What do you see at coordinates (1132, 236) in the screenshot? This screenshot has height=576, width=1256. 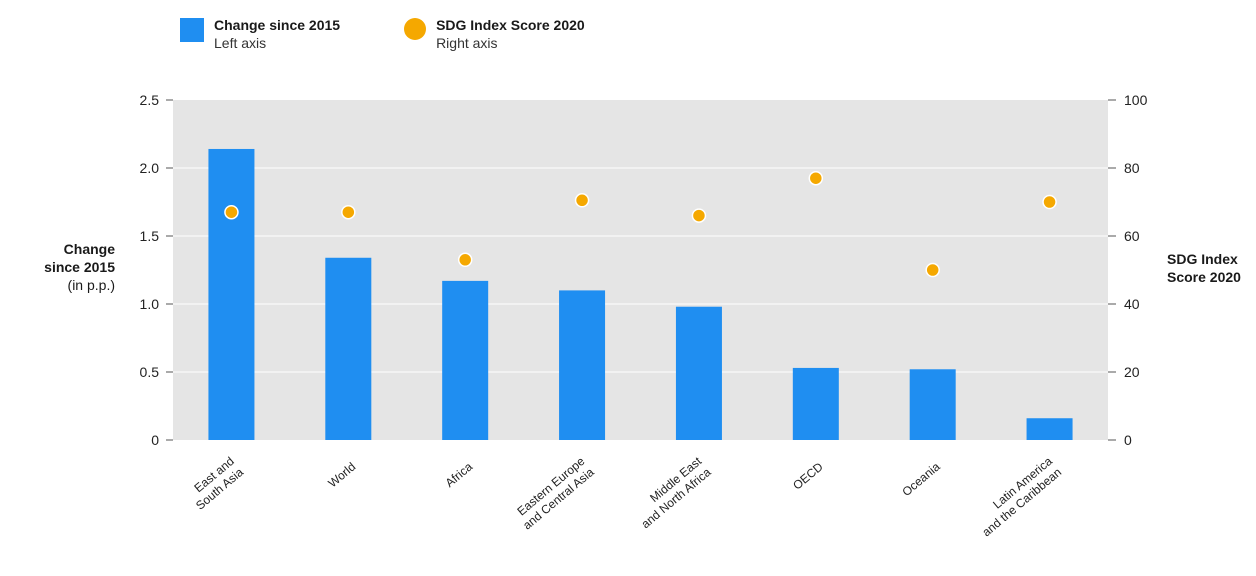 I see `y-right-tick-label: 60` at bounding box center [1132, 236].